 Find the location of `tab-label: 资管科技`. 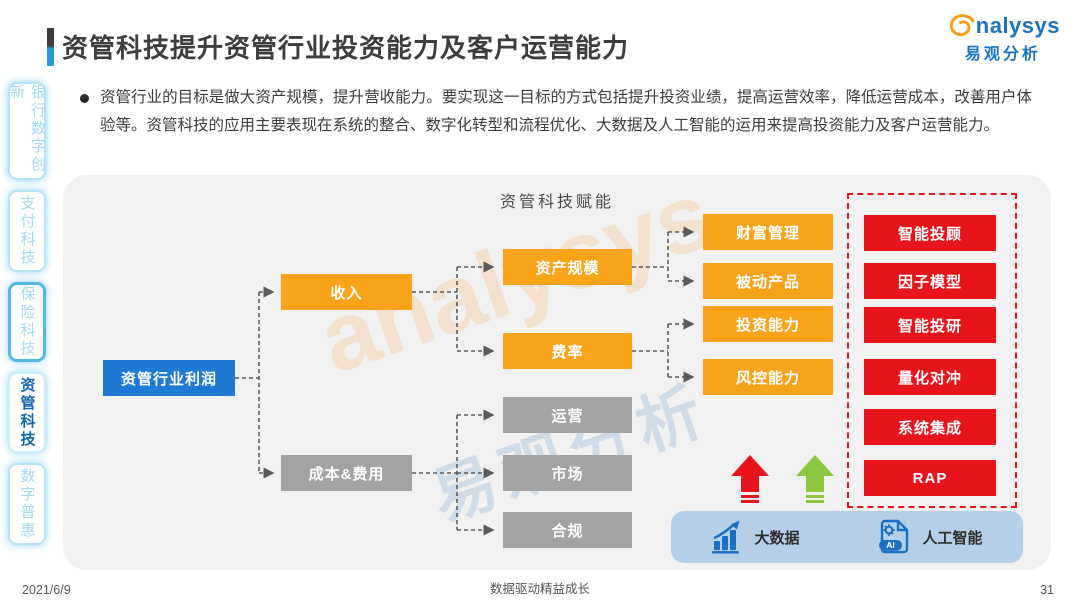

tab-label: 资管科技 is located at coordinates (27, 412).